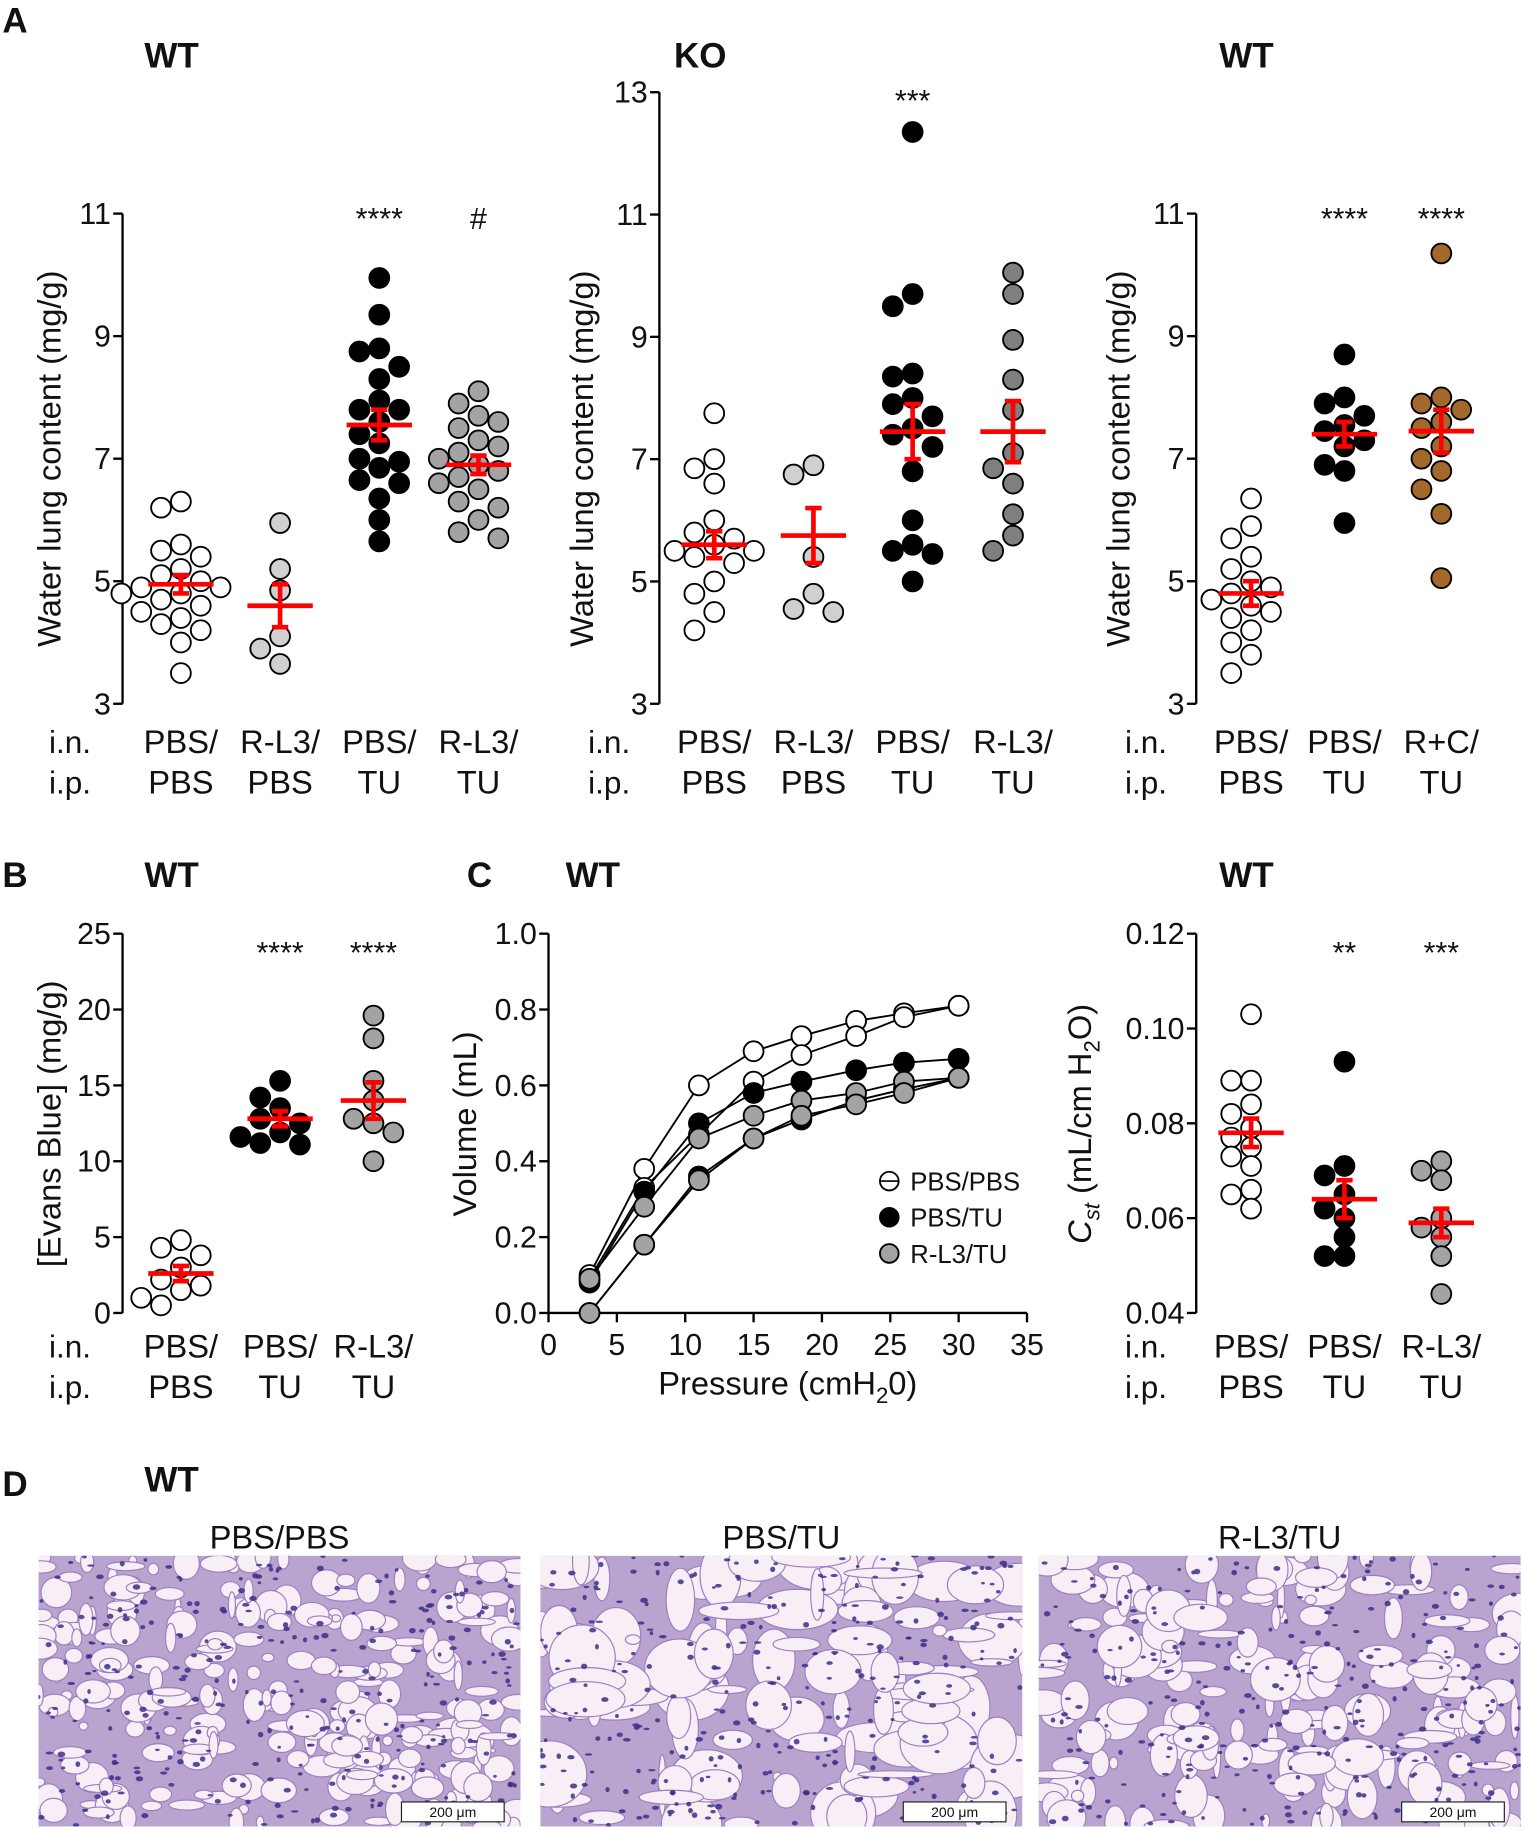  Describe the element at coordinates (102, 704) in the screenshot. I see `y-tick-label: 3` at that location.